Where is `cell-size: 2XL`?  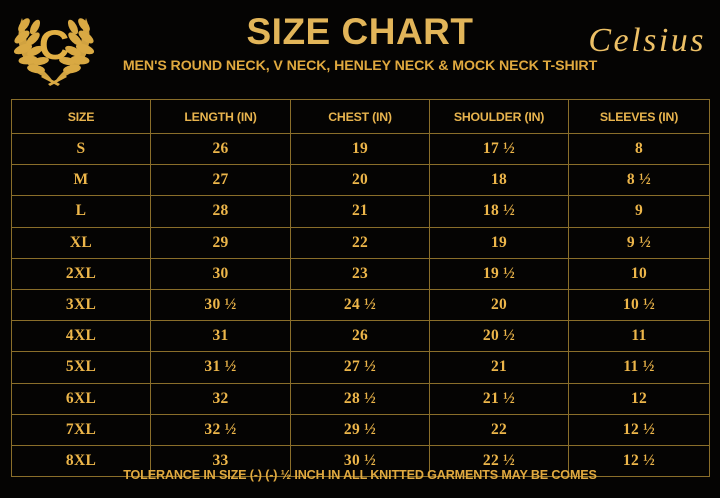 cell-size: 2XL is located at coordinates (81, 273).